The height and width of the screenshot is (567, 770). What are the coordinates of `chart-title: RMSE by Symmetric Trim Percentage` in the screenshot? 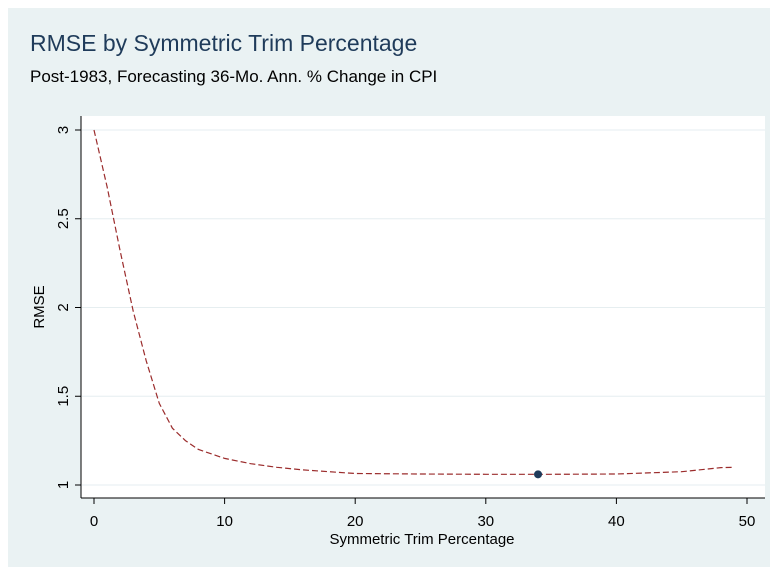 It's located at (224, 43).